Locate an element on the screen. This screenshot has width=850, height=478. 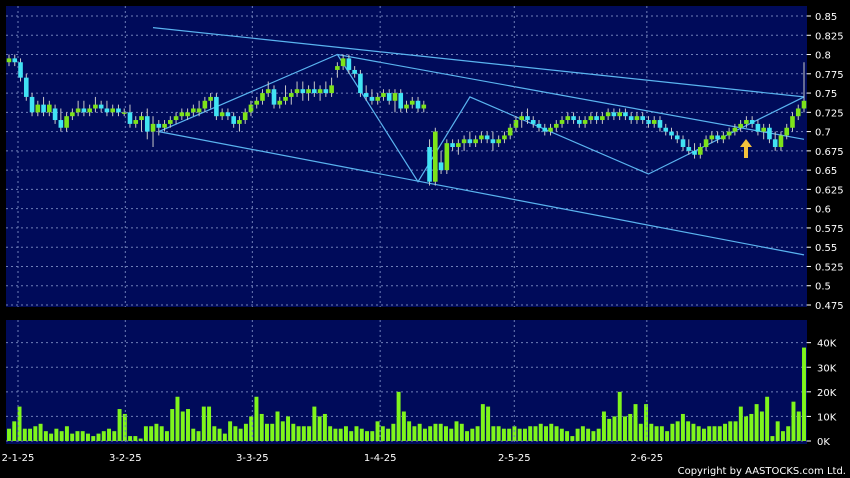
volume-tick-label: 20K is located at coordinates (827, 393).